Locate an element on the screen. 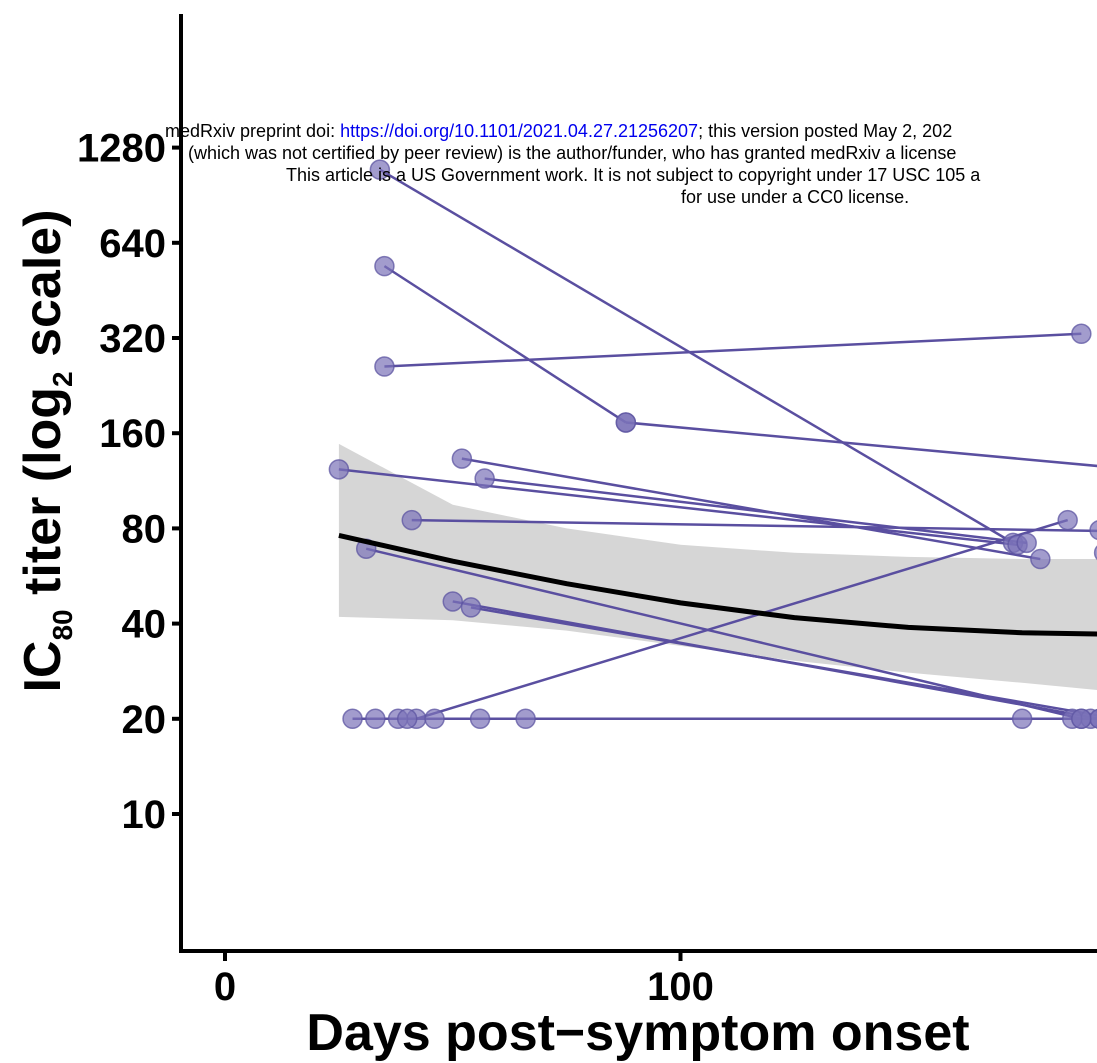 The image size is (1097, 1063). y-tick-label: 1280 is located at coordinates (121, 149).